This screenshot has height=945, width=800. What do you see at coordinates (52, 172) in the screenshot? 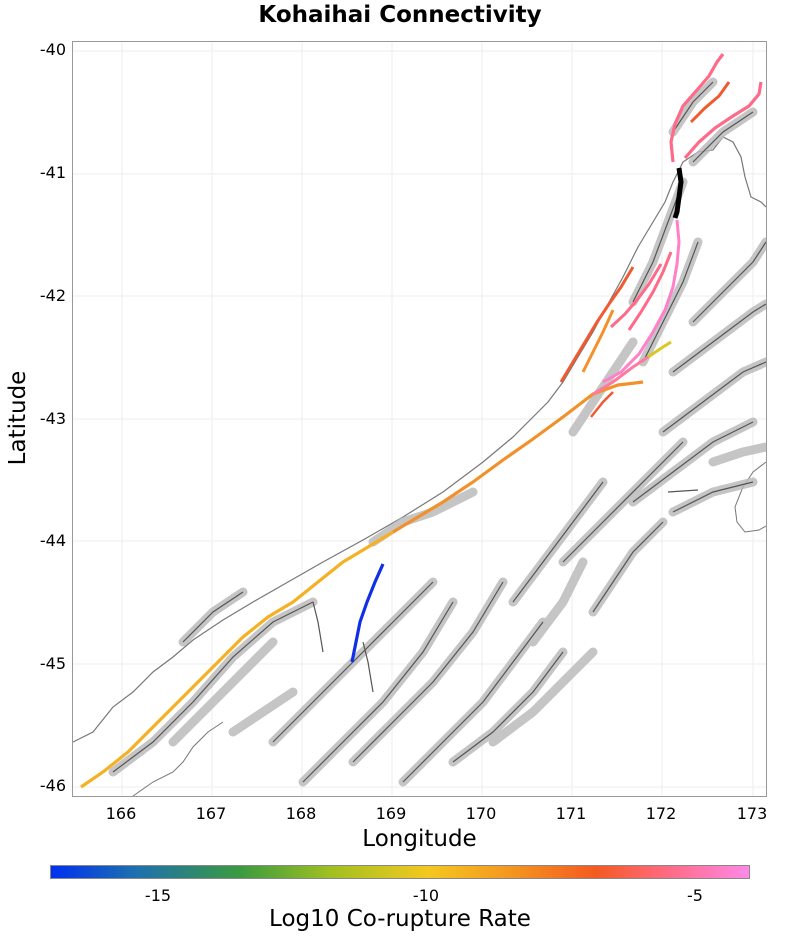
I see `y-tick-label: -41` at bounding box center [52, 172].